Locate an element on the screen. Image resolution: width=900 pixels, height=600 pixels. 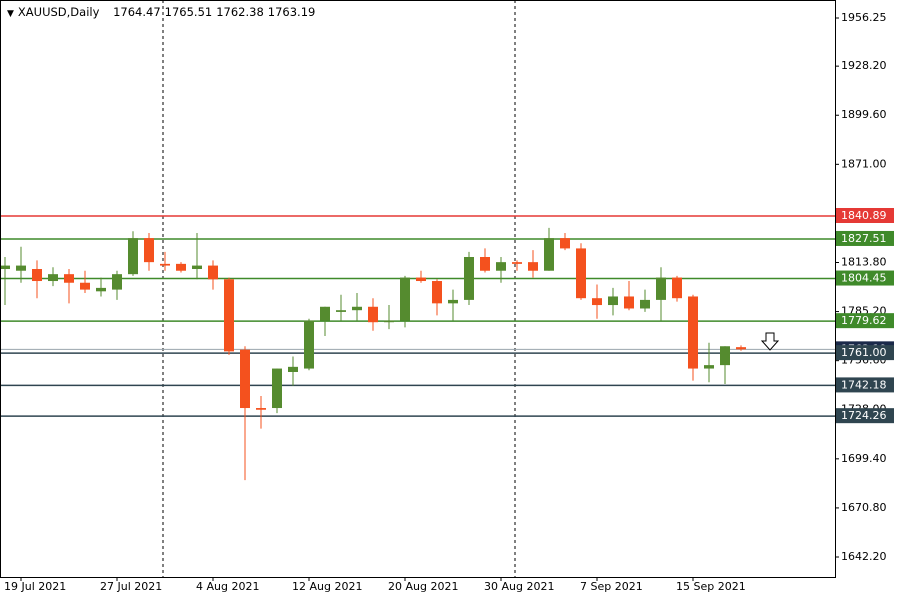
y-tick-label: 1899.60 is located at coordinates (864, 114).